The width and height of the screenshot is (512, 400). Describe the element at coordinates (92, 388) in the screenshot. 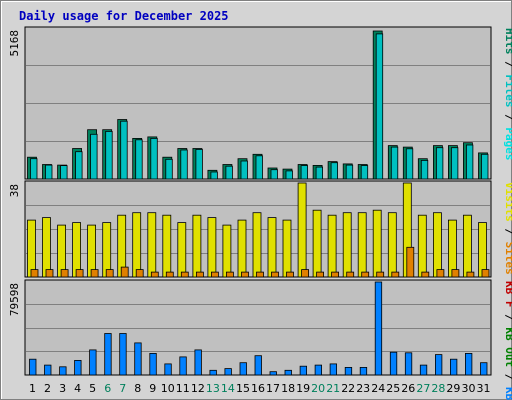

I see `x-tick-label: 5` at that location.